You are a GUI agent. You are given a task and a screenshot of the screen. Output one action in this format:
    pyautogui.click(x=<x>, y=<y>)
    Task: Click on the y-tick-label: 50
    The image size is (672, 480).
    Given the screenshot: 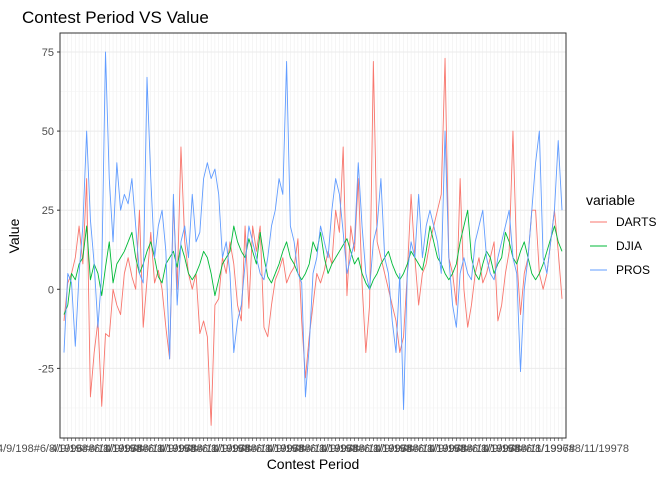 What is the action you would take?
    pyautogui.click(x=48, y=132)
    